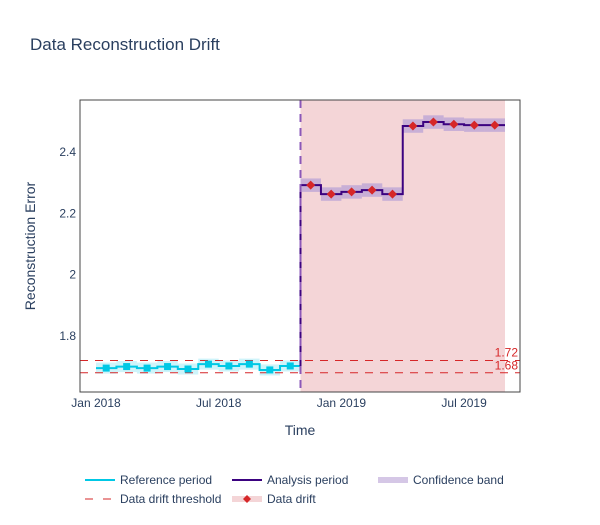 The width and height of the screenshot is (600, 525). Describe the element at coordinates (170, 499) in the screenshot. I see `legend-label: Data drift threshold` at that location.